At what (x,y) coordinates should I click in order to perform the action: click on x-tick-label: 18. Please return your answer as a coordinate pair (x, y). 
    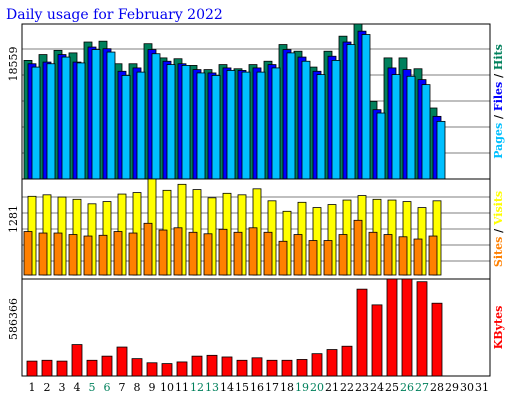
    Looking at the image, I should click on (287, 387).